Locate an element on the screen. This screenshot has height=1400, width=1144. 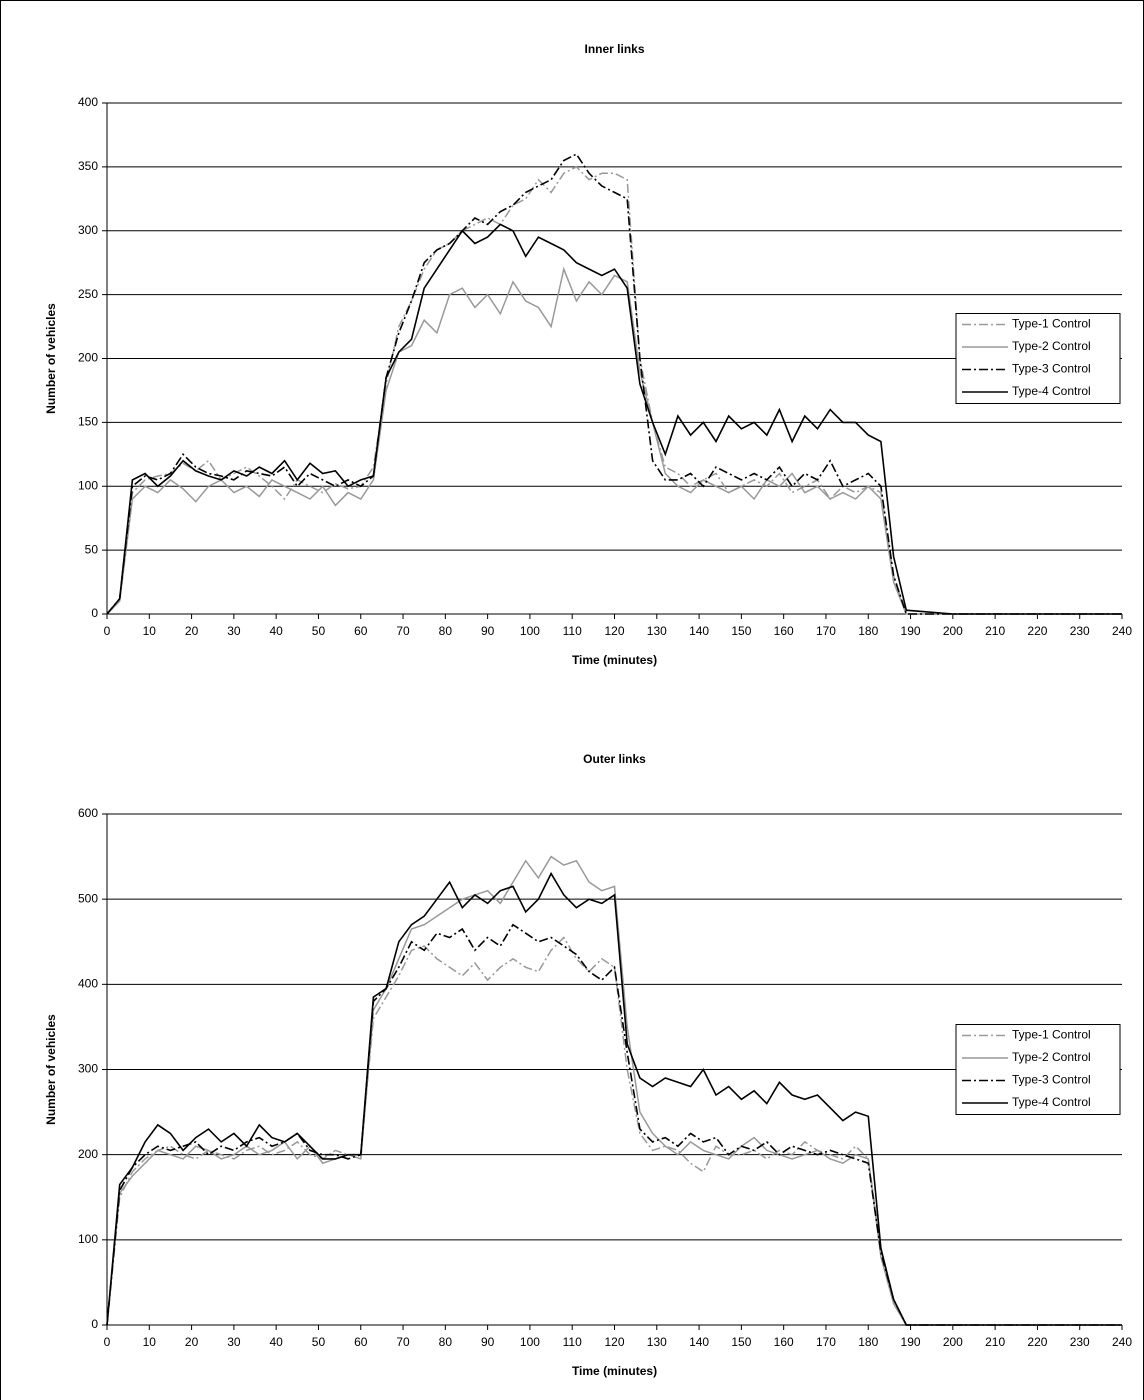
chart-title: Outer links is located at coordinates (614, 759).